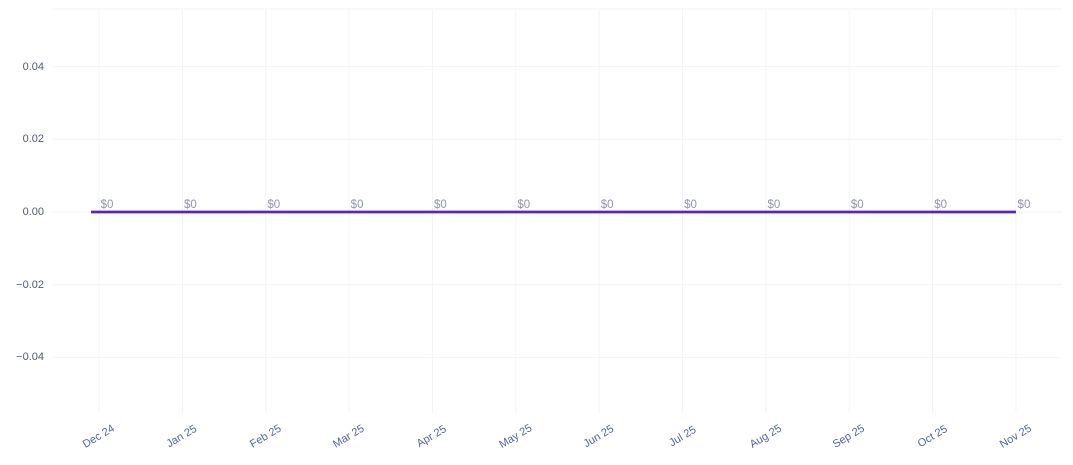  What do you see at coordinates (30, 284) in the screenshot?
I see `y-axis-tick-label: −0.02` at bounding box center [30, 284].